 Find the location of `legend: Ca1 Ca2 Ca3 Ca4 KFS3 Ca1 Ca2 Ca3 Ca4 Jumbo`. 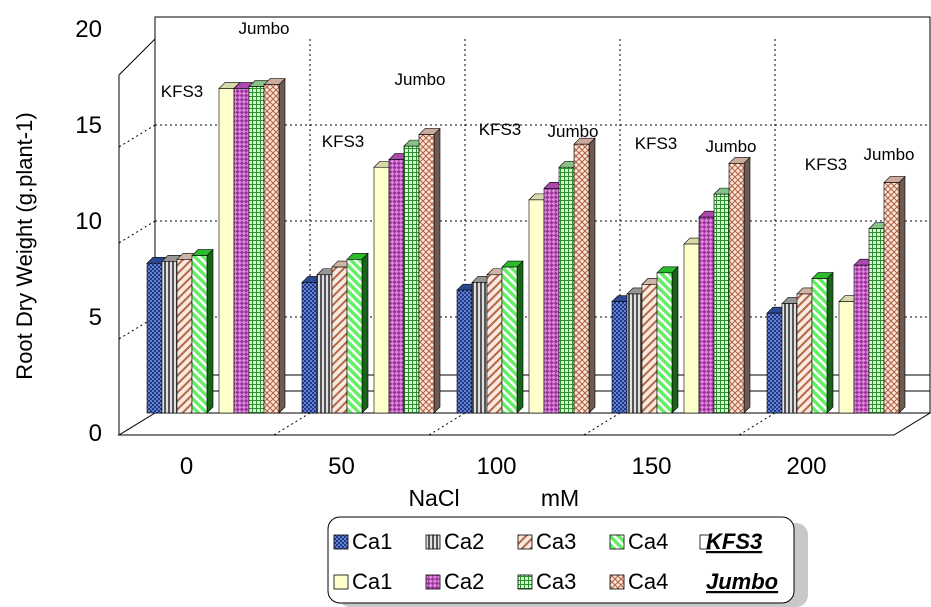

legend: Ca1 Ca2 Ca3 Ca4 KFS3 Ca1 Ca2 Ca3 Ca4 Jumbo is located at coordinates (567, 561).